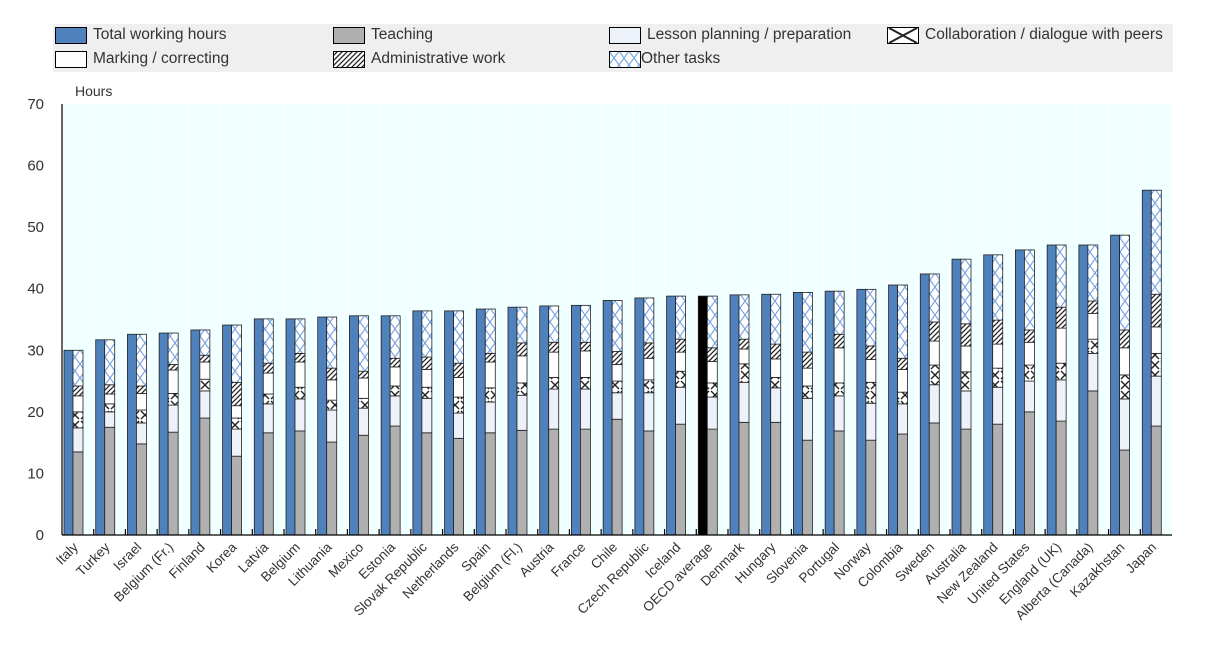  I want to click on legend-label: Marking / correcting, so click(161, 58).